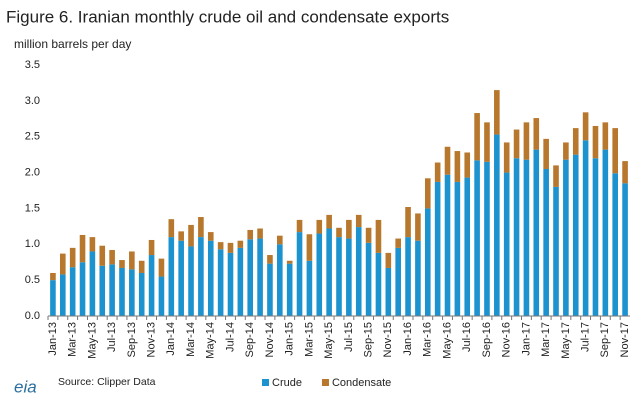 The height and width of the screenshot is (406, 642). What do you see at coordinates (309, 339) in the screenshot?
I see `x-tick-label: Mar-15` at bounding box center [309, 339].